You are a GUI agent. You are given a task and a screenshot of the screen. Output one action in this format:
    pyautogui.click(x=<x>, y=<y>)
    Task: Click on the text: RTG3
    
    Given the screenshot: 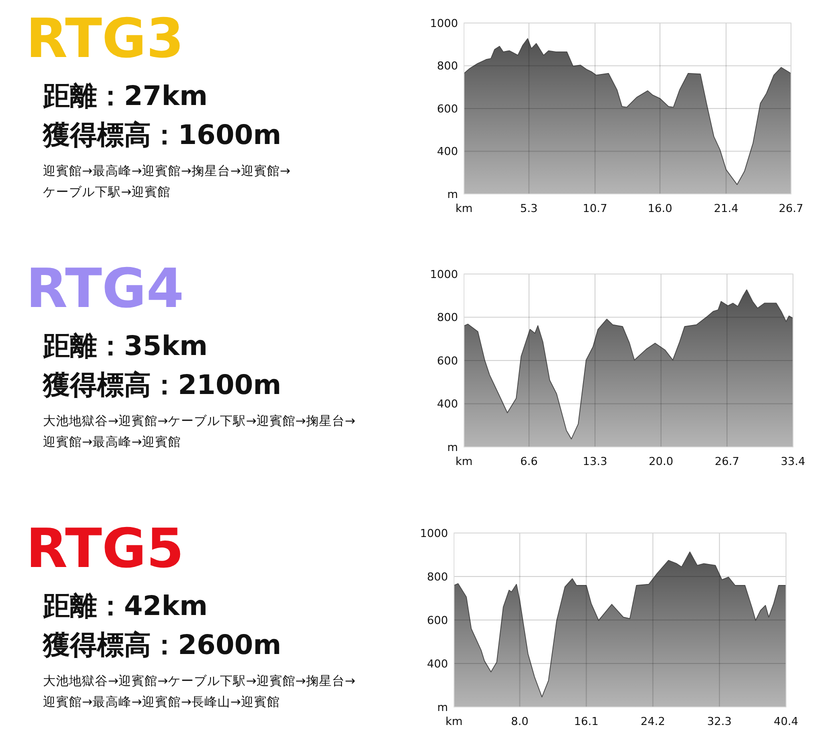 What is the action you would take?
    pyautogui.click(x=105, y=38)
    